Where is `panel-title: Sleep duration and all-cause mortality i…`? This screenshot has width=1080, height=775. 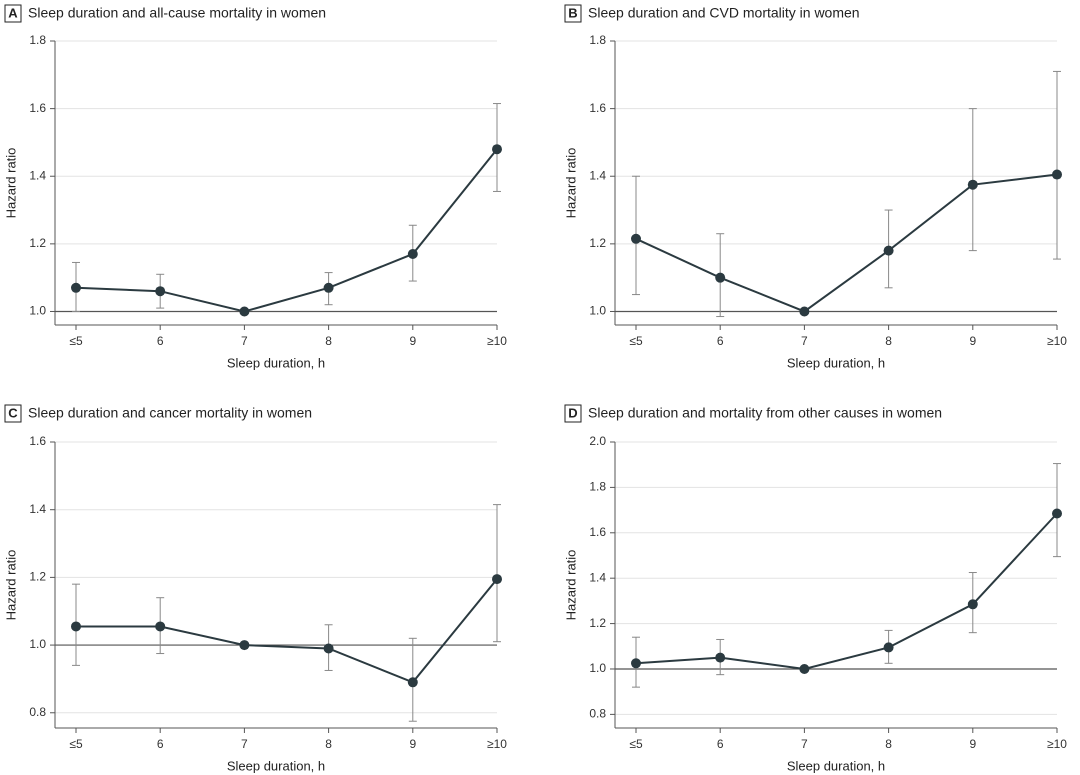 panel-title: Sleep duration and all-cause mortality i… is located at coordinates (177, 13).